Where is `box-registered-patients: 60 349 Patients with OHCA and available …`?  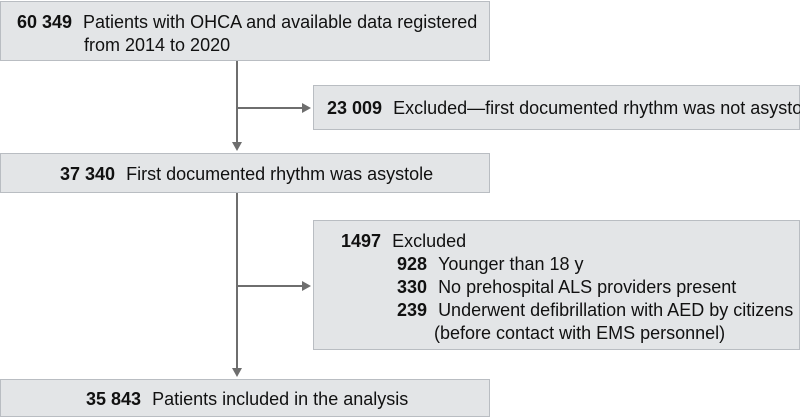
box-registered-patients: 60 349 Patients with OHCA and available … is located at coordinates (245, 31).